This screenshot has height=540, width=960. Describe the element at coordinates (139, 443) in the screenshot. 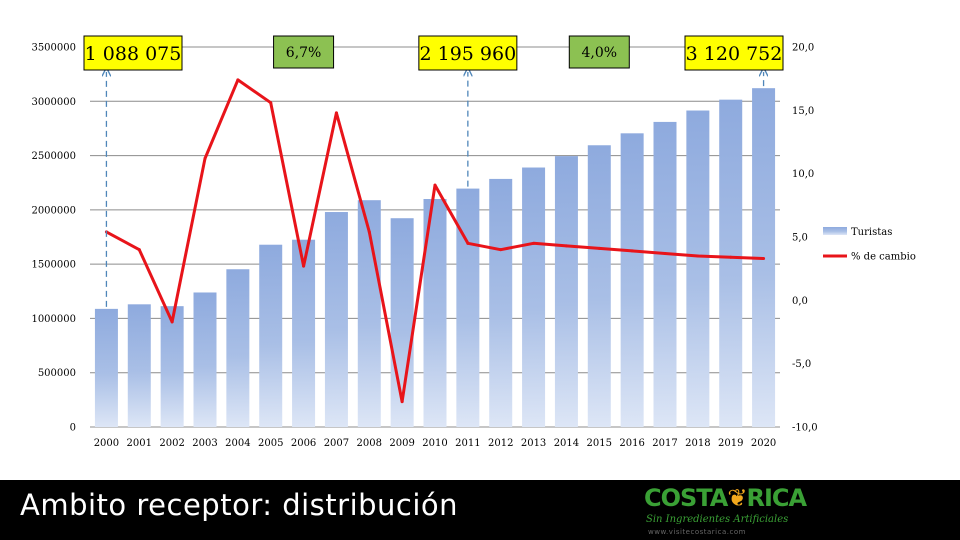

I see `x-tick-label: 2001` at that location.